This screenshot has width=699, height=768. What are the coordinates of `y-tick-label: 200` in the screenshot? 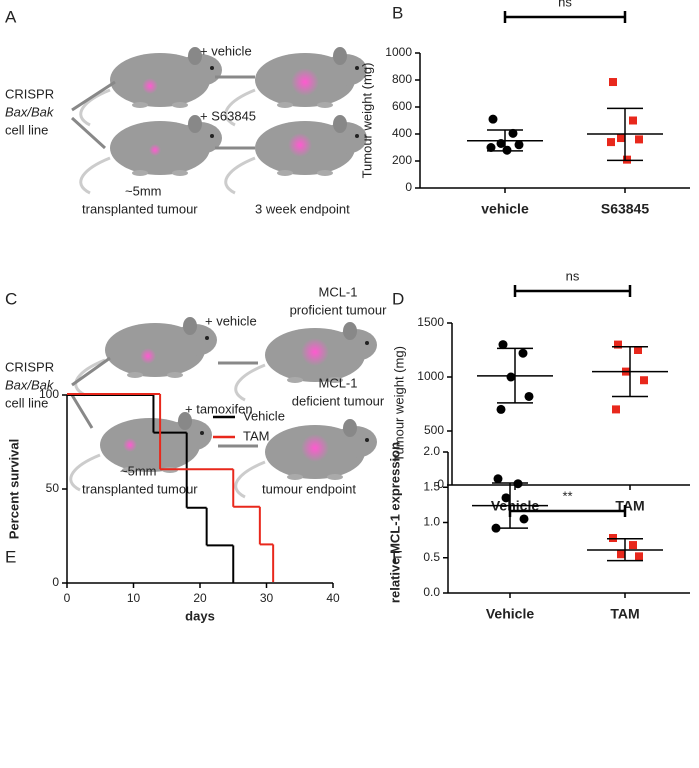 It's located at (402, 160).